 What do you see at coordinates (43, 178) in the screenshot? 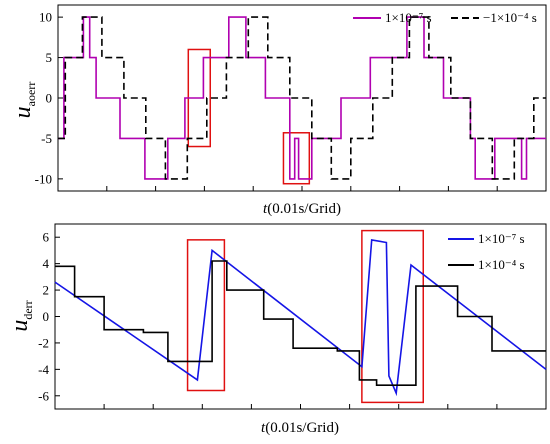
I see `ytick-label: -10` at bounding box center [43, 178].